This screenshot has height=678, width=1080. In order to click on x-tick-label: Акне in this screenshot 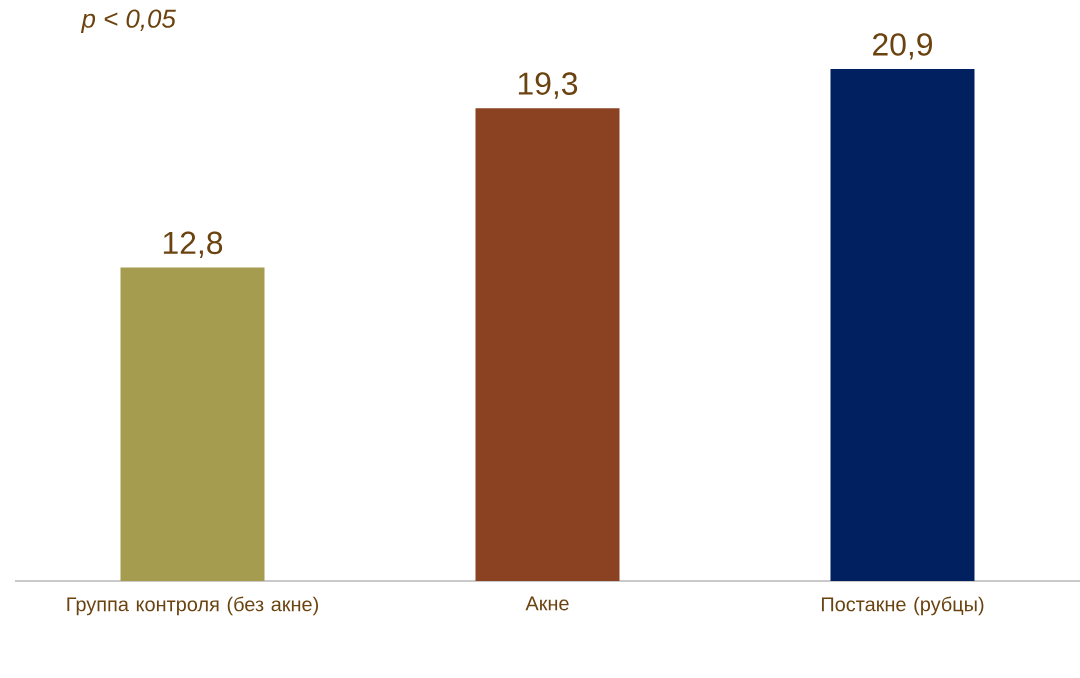, I will do `click(547, 603)`.